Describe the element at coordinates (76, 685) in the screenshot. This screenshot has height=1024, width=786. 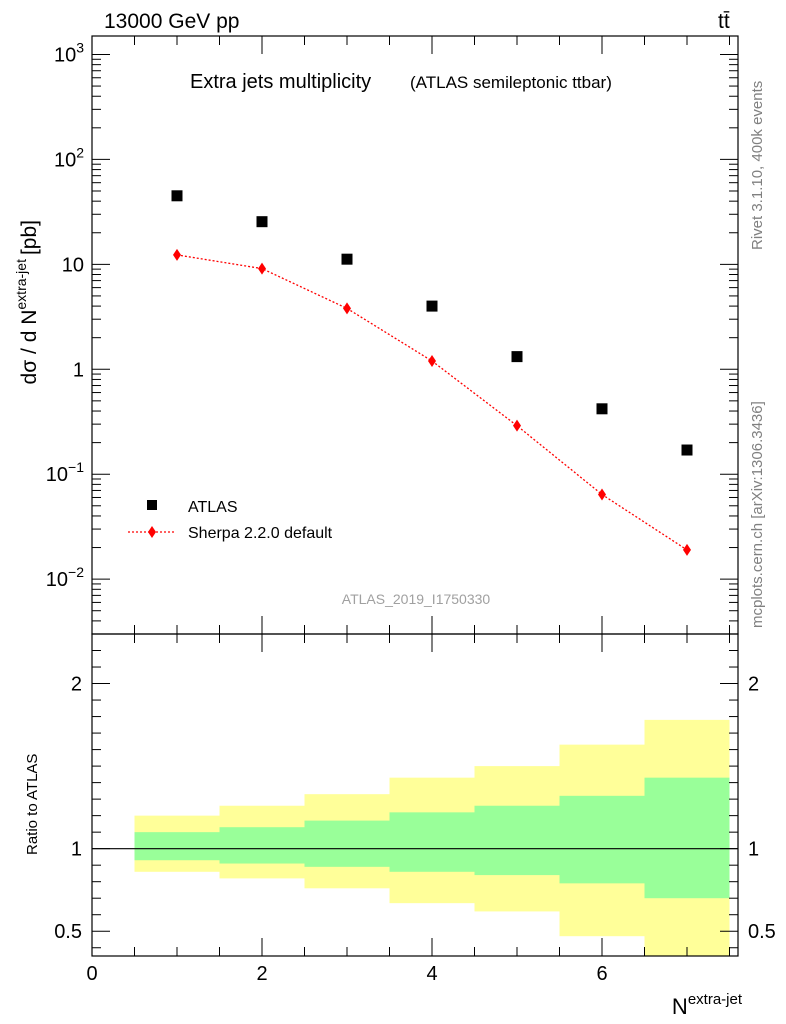
I see `ratio-y-tick-label: 2` at that location.